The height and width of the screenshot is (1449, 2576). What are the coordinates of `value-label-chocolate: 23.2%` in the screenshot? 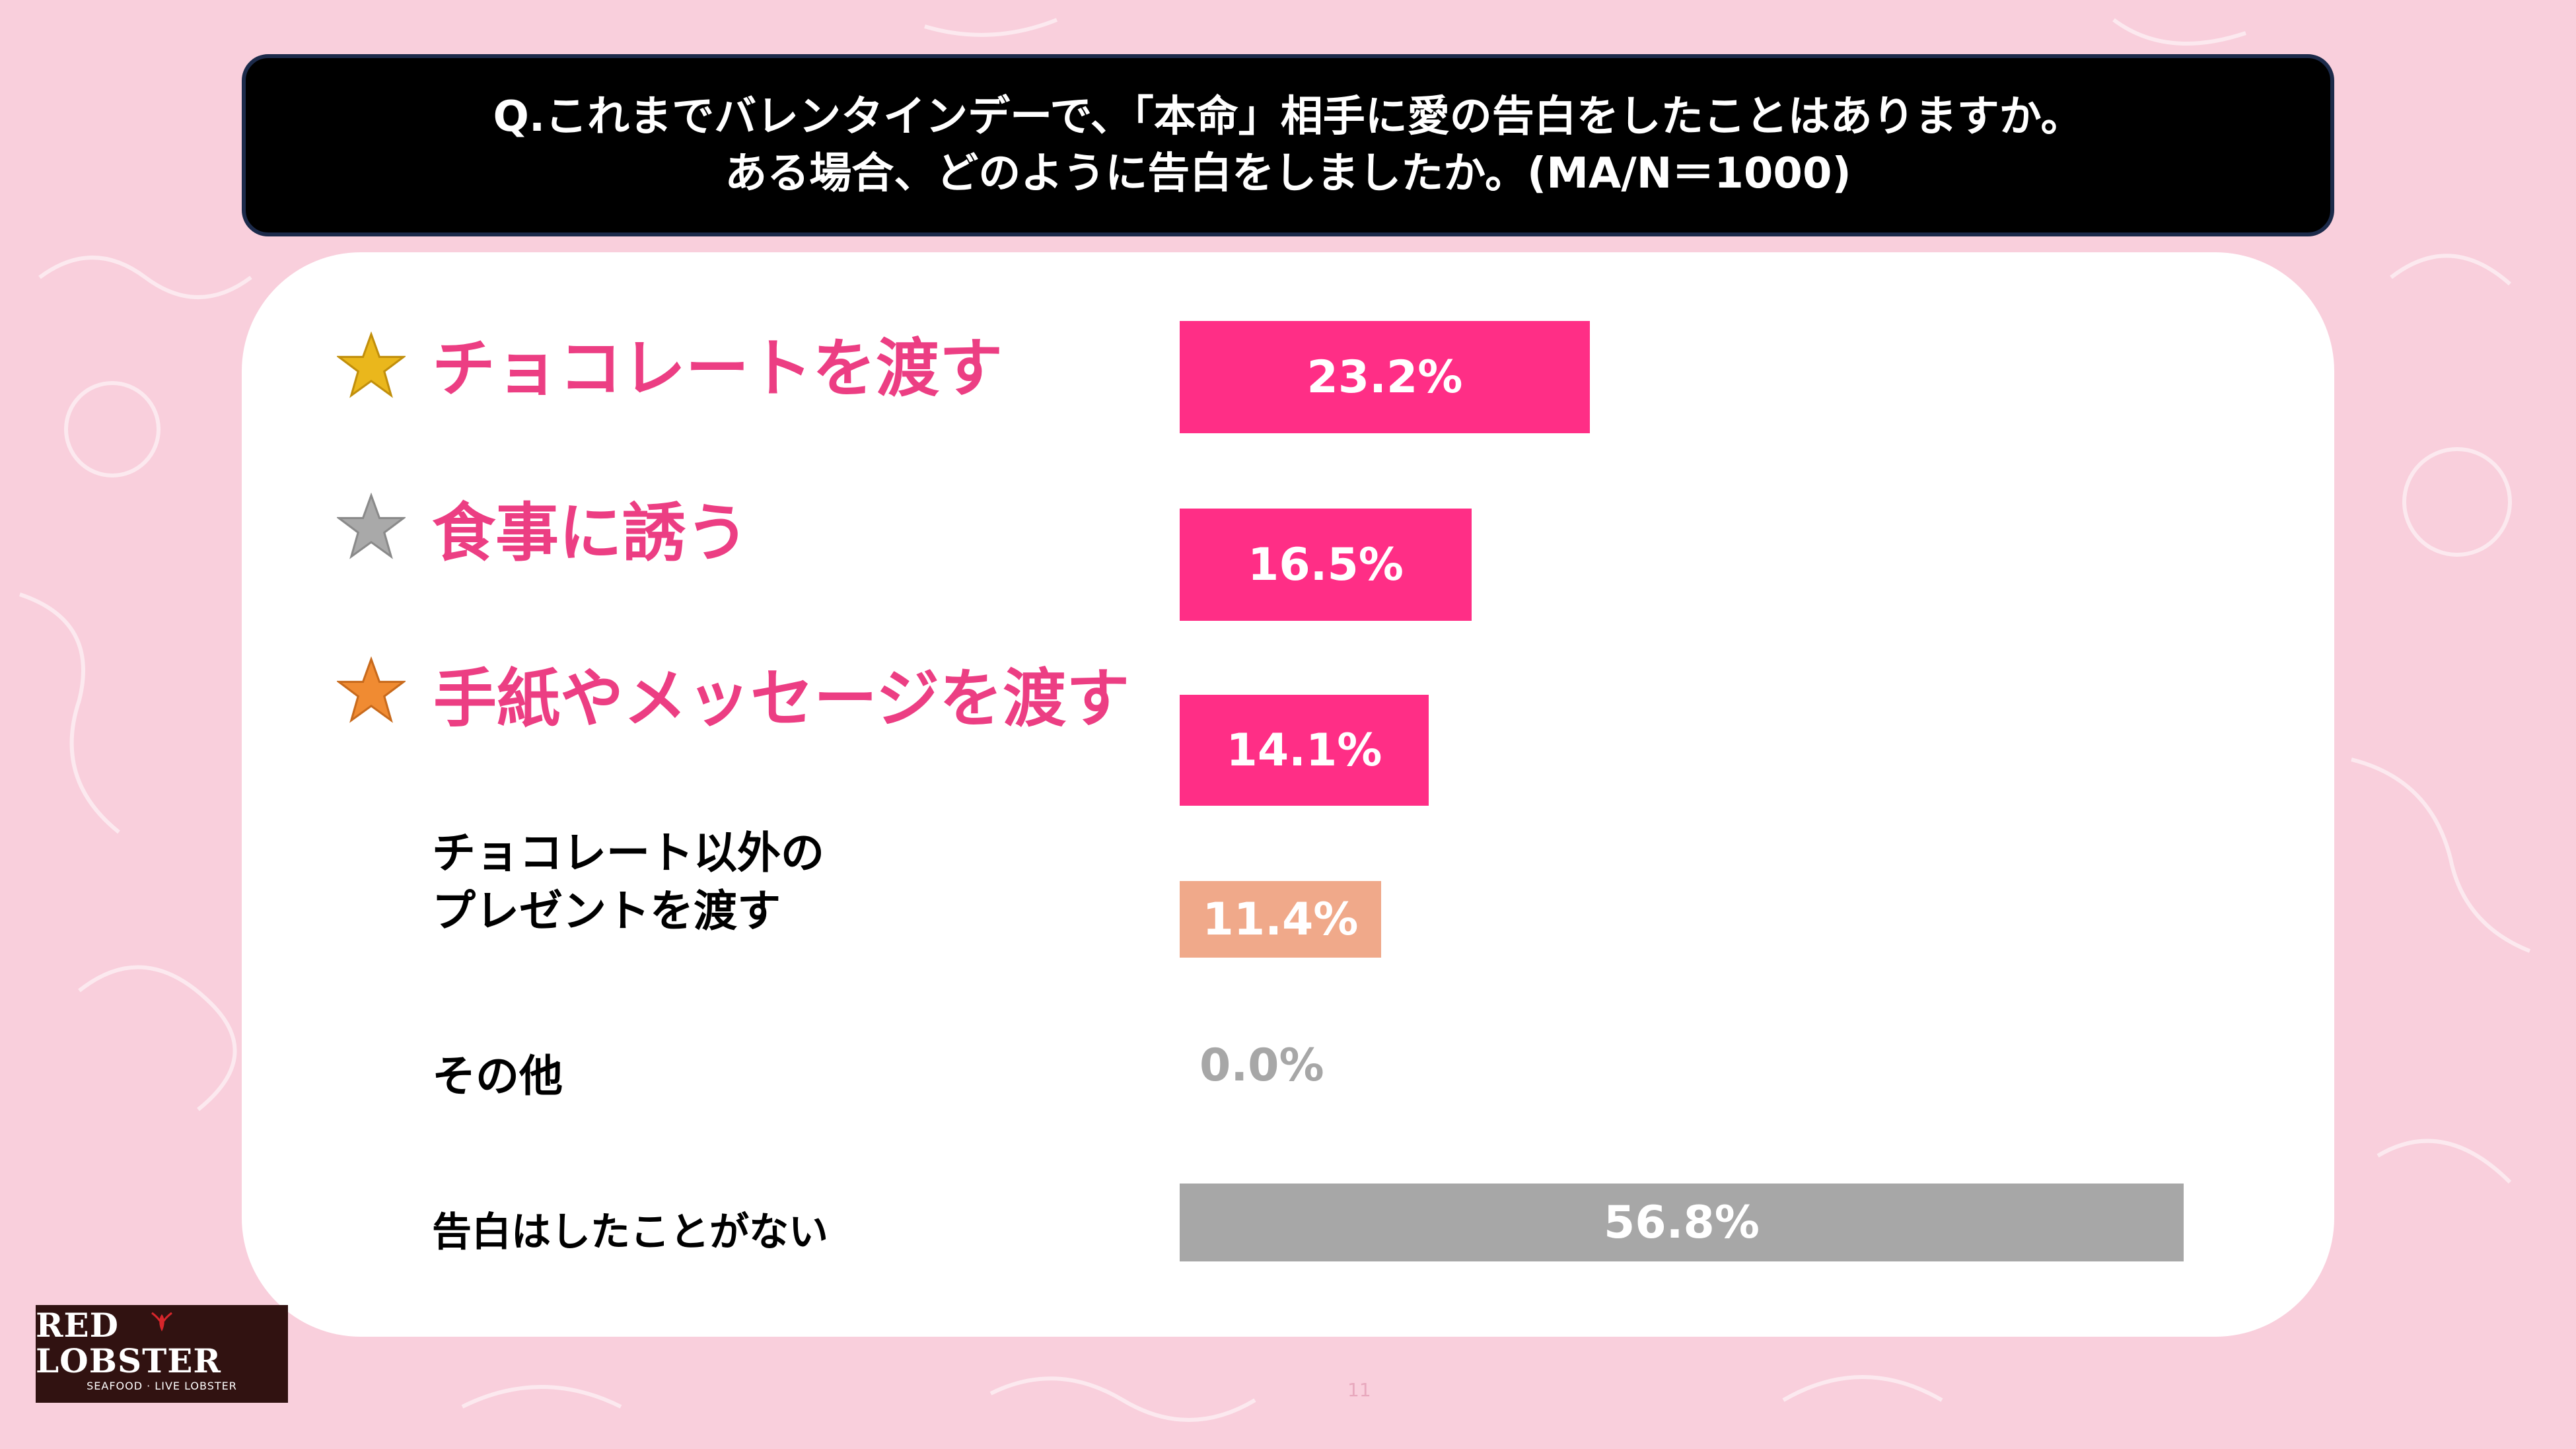 It's located at (1384, 378).